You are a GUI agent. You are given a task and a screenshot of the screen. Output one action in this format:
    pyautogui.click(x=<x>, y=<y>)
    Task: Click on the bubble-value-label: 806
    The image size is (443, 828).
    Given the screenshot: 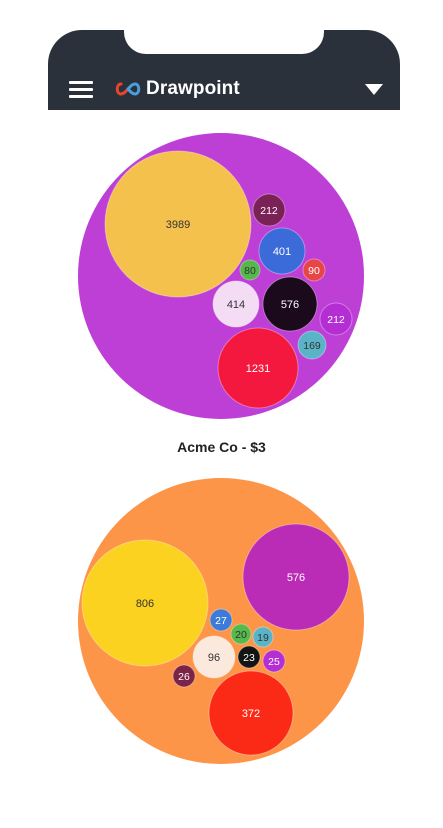 What is the action you would take?
    pyautogui.click(x=145, y=604)
    